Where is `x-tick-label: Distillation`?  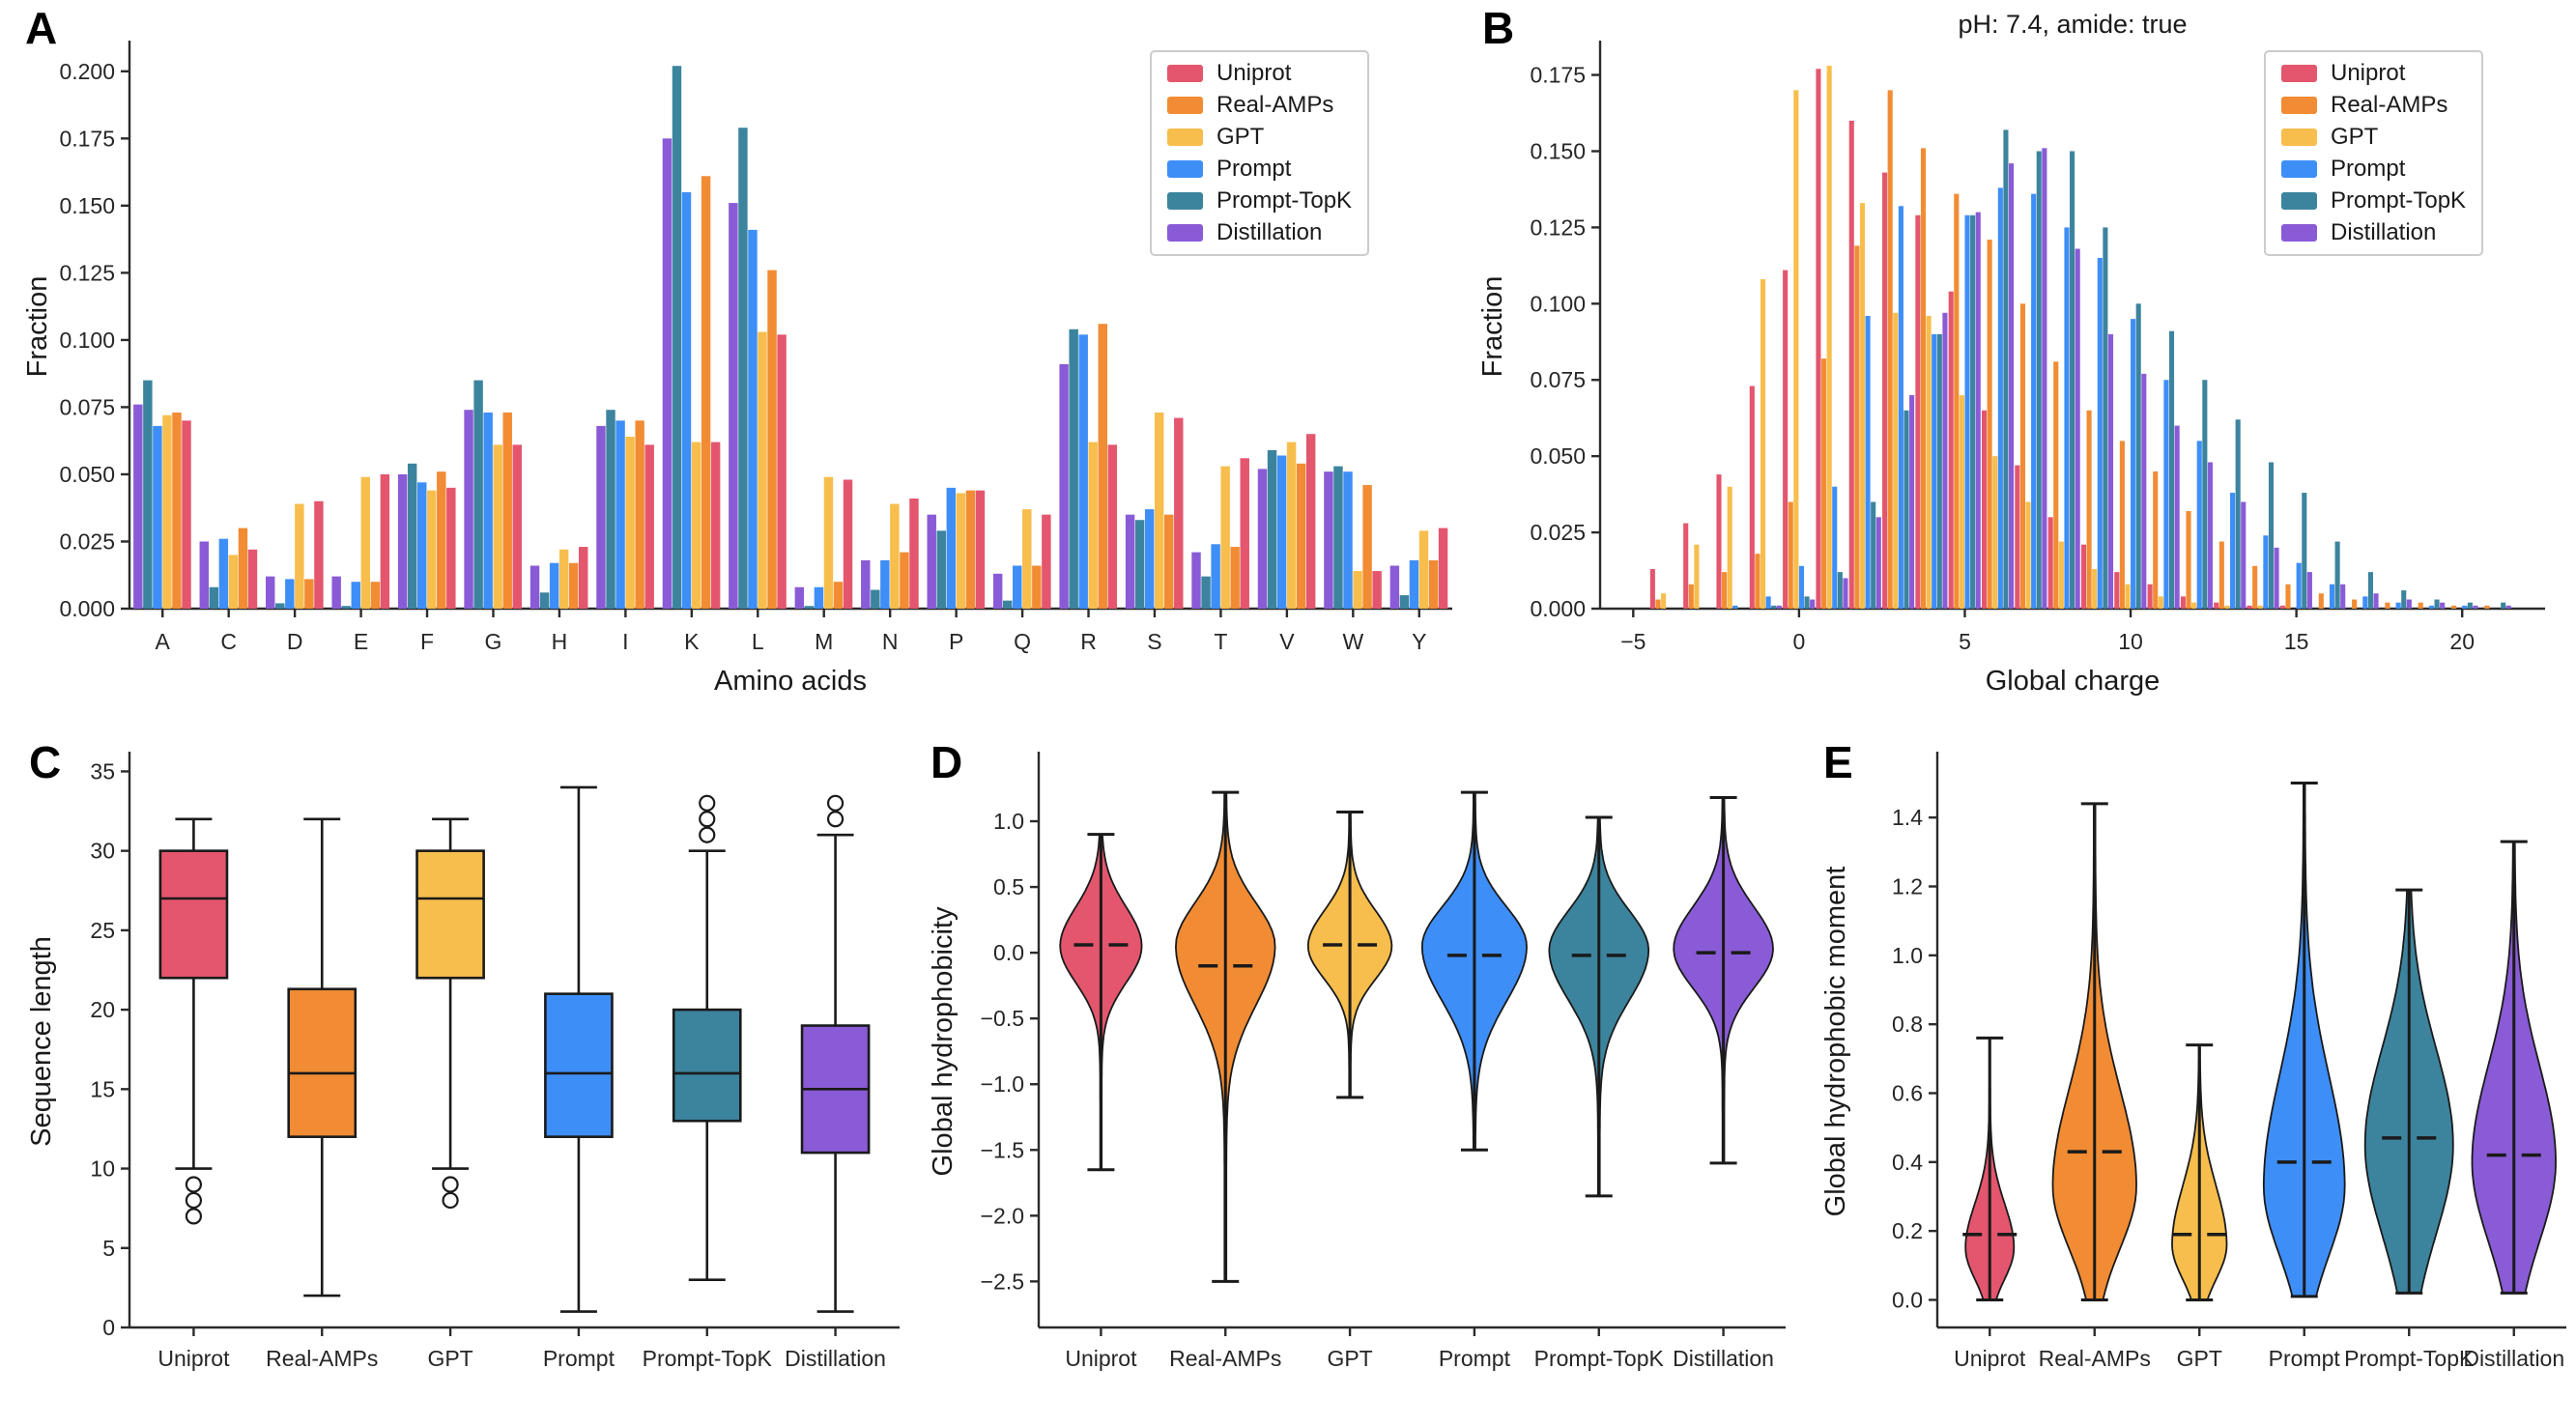 x-tick-label: Distillation is located at coordinates (2514, 1358).